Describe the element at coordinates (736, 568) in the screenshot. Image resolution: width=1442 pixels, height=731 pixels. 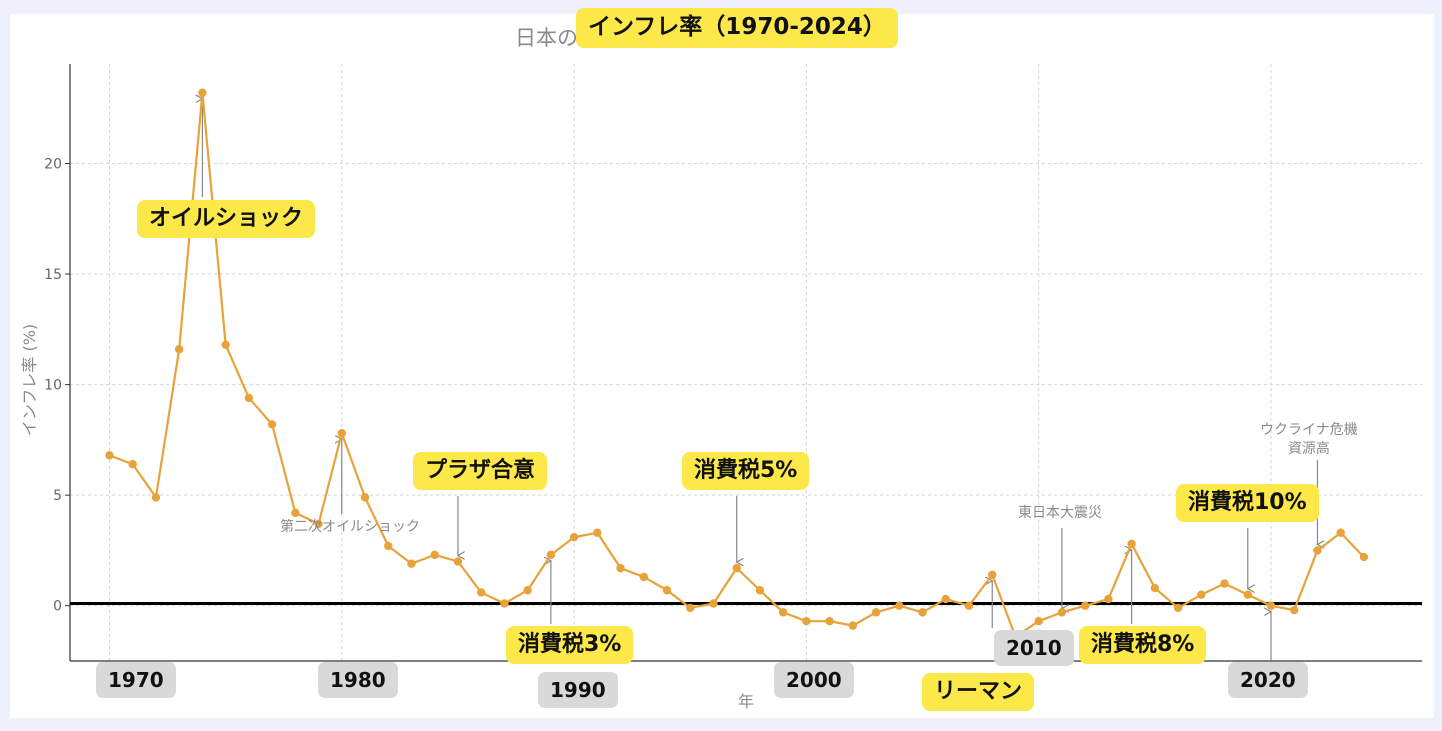
I see `data-point-1997` at that location.